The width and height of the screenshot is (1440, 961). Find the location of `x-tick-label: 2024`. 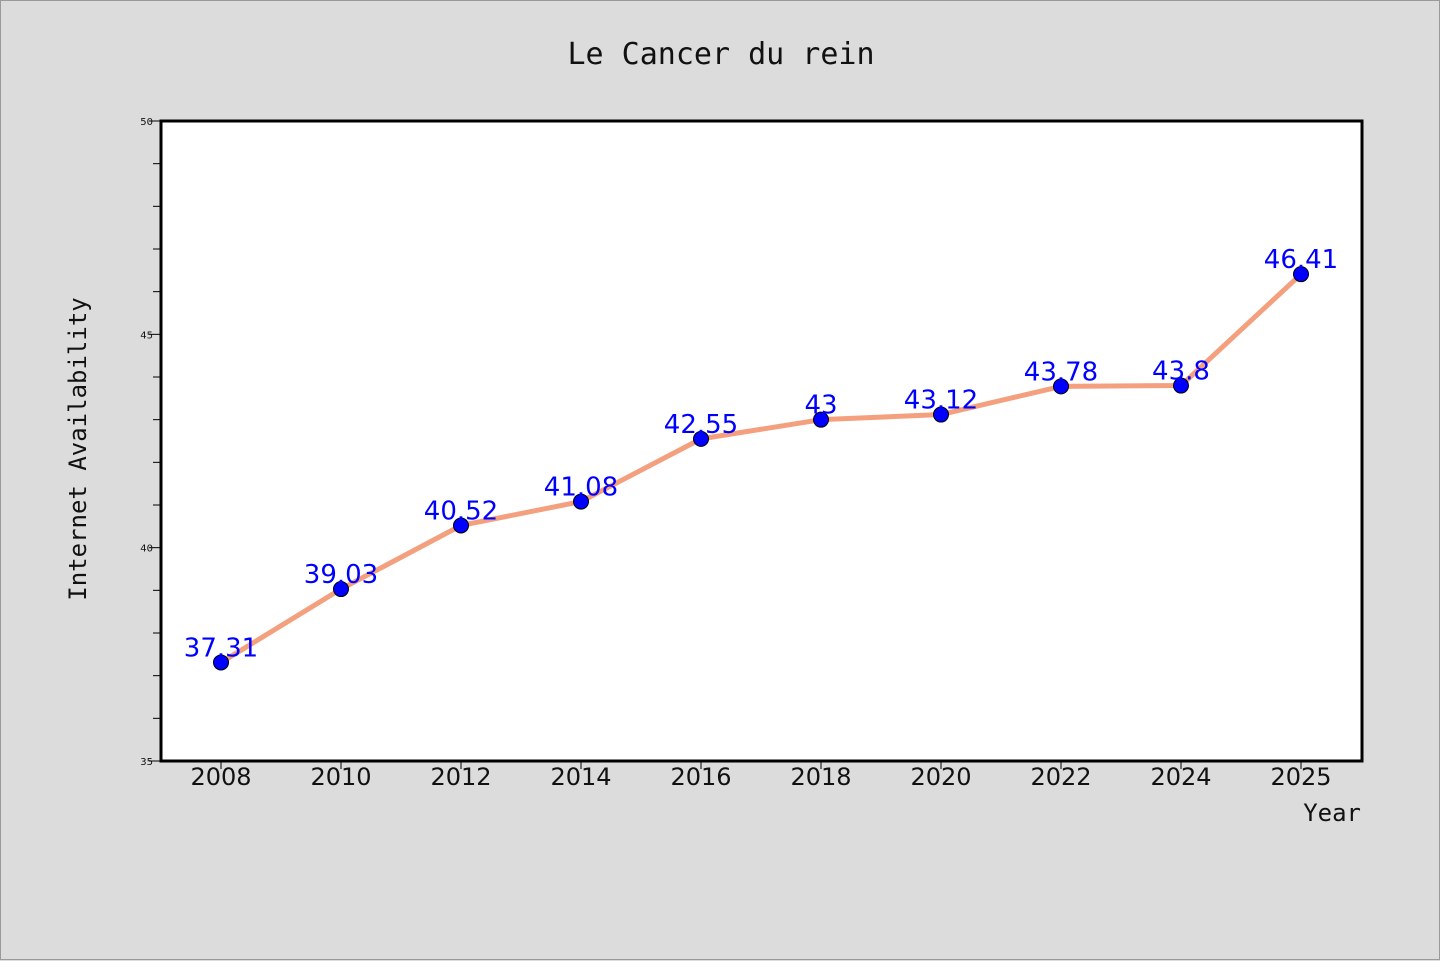

x-tick-label: 2024 is located at coordinates (1180, 777).